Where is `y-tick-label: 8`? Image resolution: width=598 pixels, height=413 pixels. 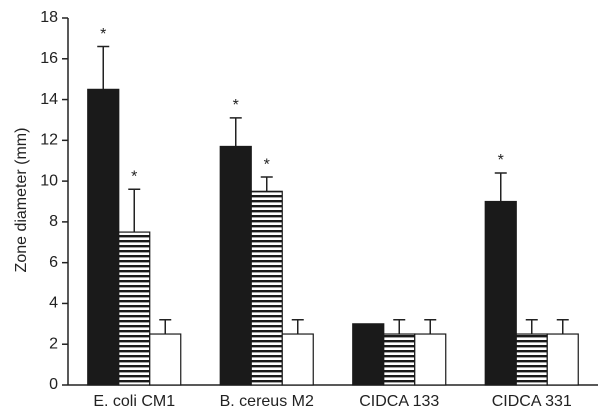
y-tick-label: 8 is located at coordinates (53, 221).